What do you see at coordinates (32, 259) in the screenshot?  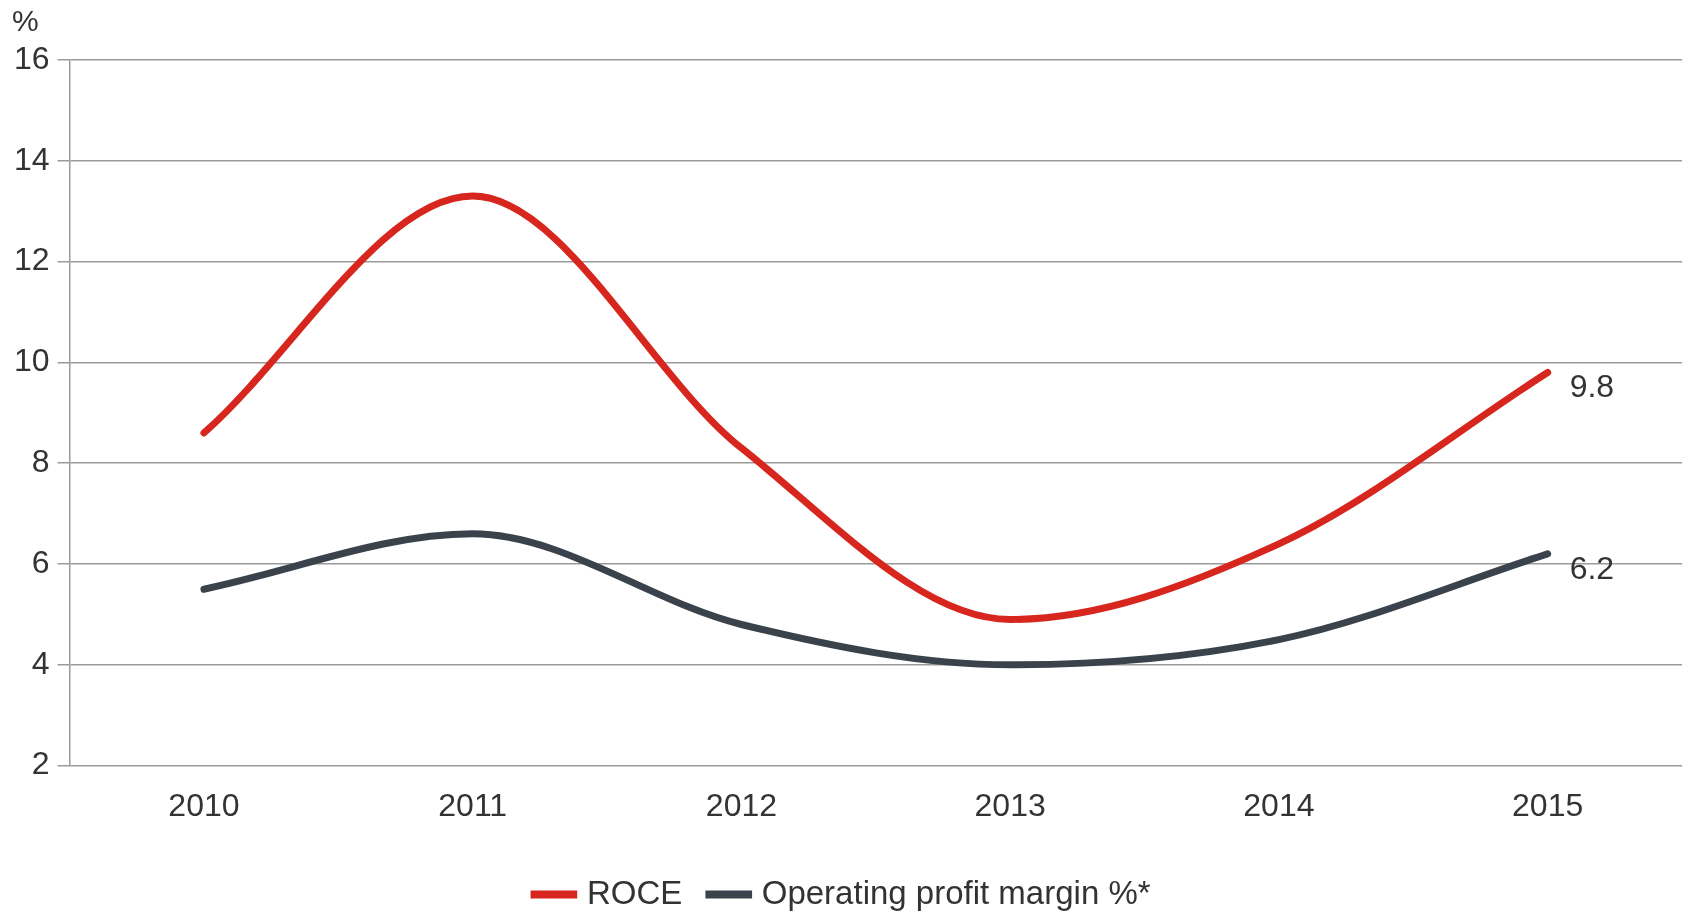 I see `y-tick-label: 12` at bounding box center [32, 259].